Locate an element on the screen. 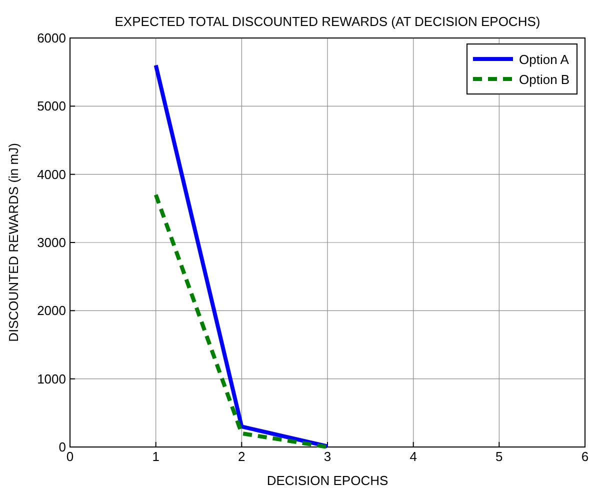  x-tick-label: 3 is located at coordinates (328, 456).